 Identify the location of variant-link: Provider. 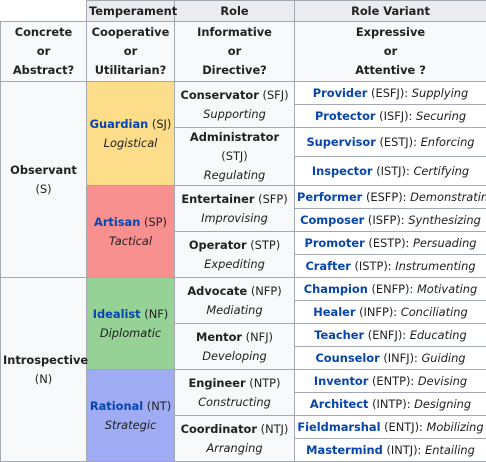
(340, 93).